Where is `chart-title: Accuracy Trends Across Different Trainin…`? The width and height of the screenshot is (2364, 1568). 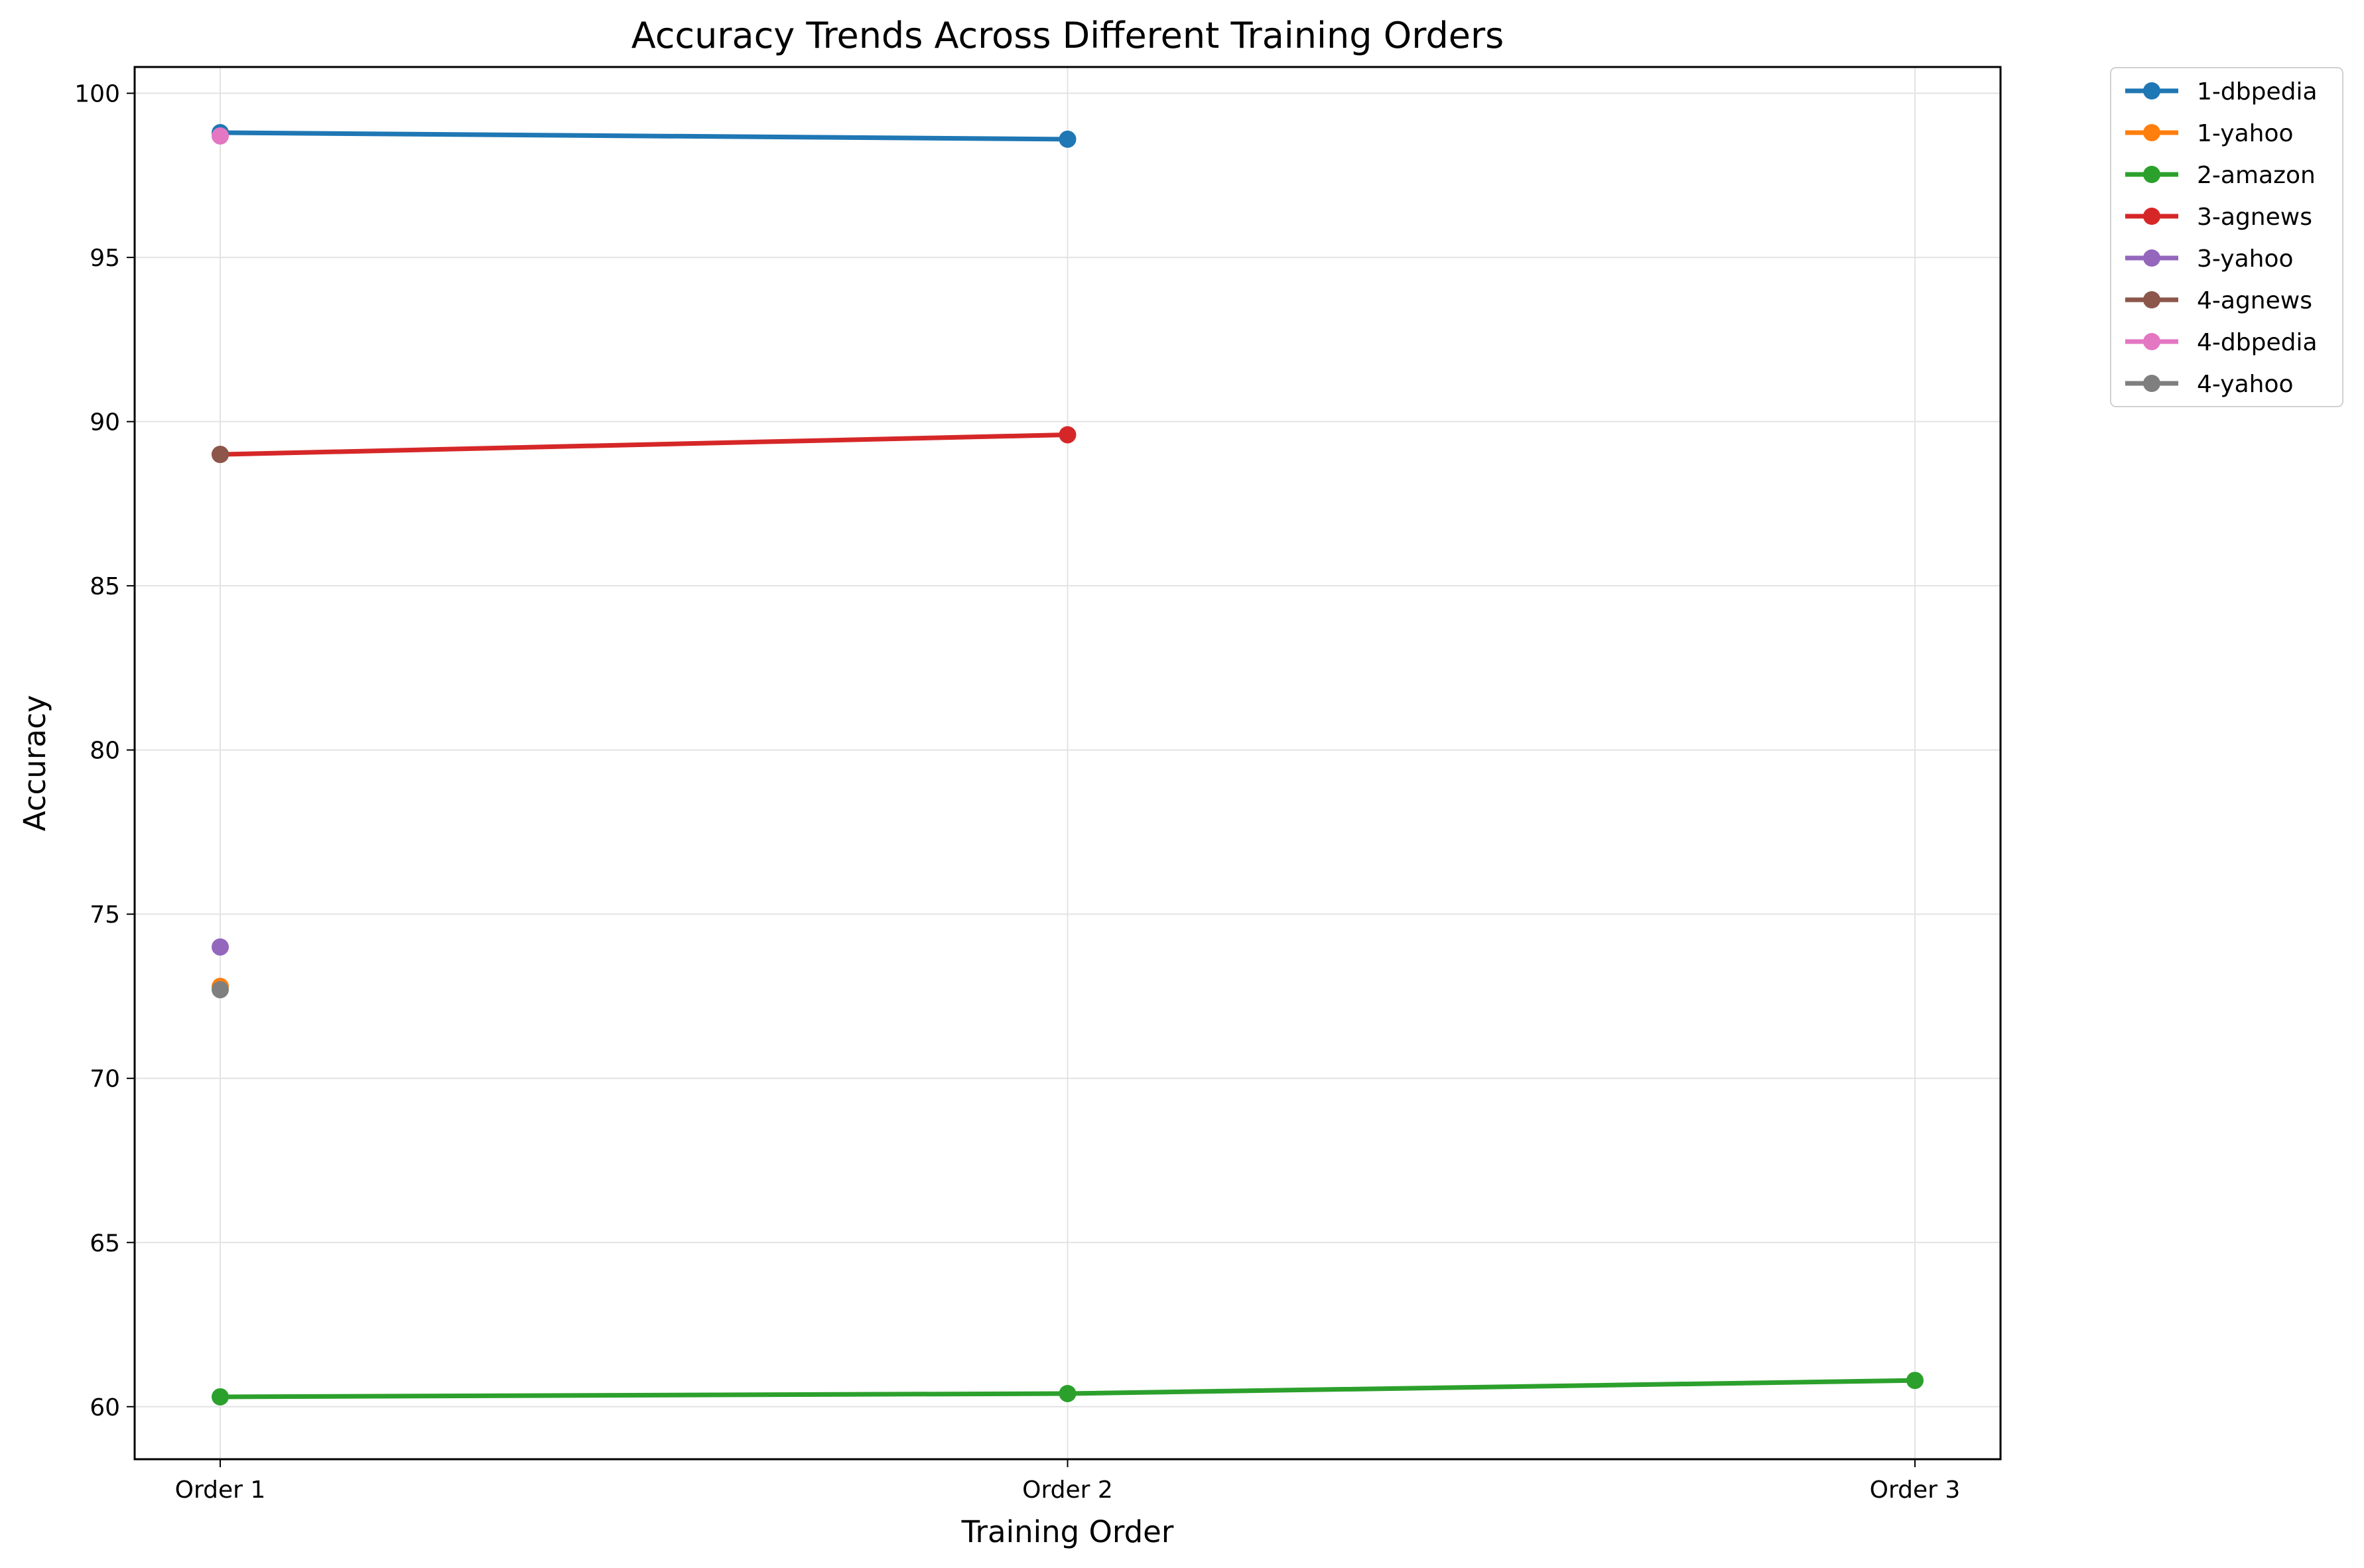
chart-title: Accuracy Trends Across Different Trainin… is located at coordinates (1067, 35).